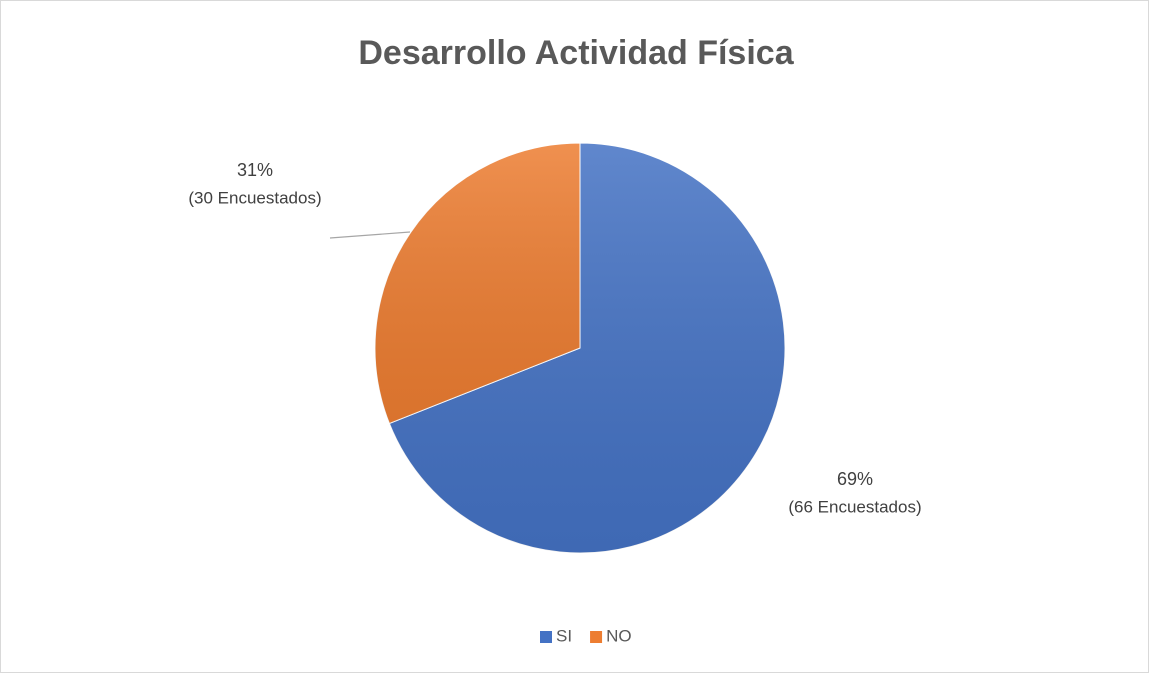 The image size is (1152, 680). What do you see at coordinates (564, 635) in the screenshot?
I see `legend-label: SI` at bounding box center [564, 635].